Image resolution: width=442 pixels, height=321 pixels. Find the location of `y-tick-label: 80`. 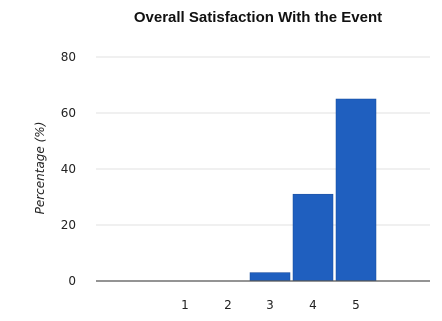

y-tick-label: 80 is located at coordinates (68, 57).